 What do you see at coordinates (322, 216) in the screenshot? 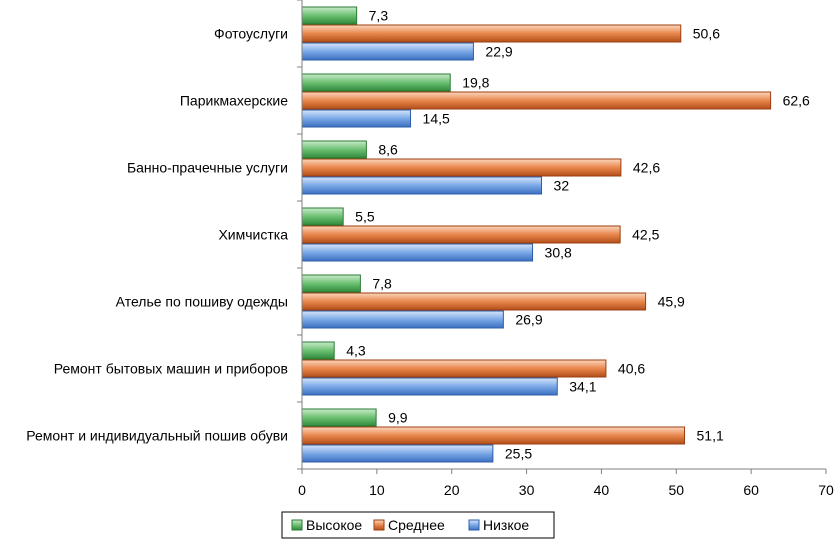
I see `bar-Высокое-4` at bounding box center [322, 216].